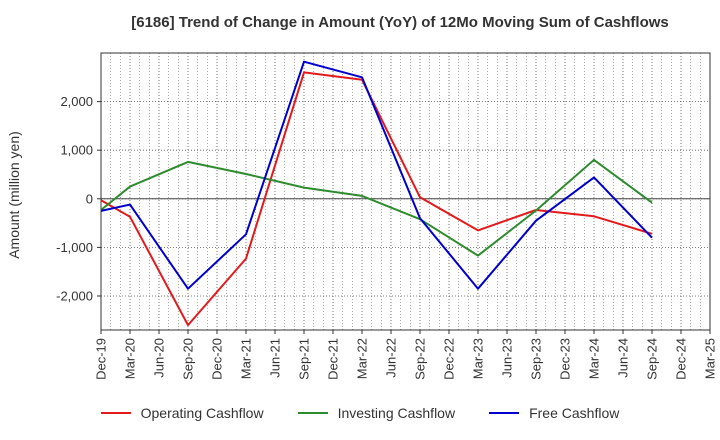  I want to click on legend-swatch-free, so click(504, 413).